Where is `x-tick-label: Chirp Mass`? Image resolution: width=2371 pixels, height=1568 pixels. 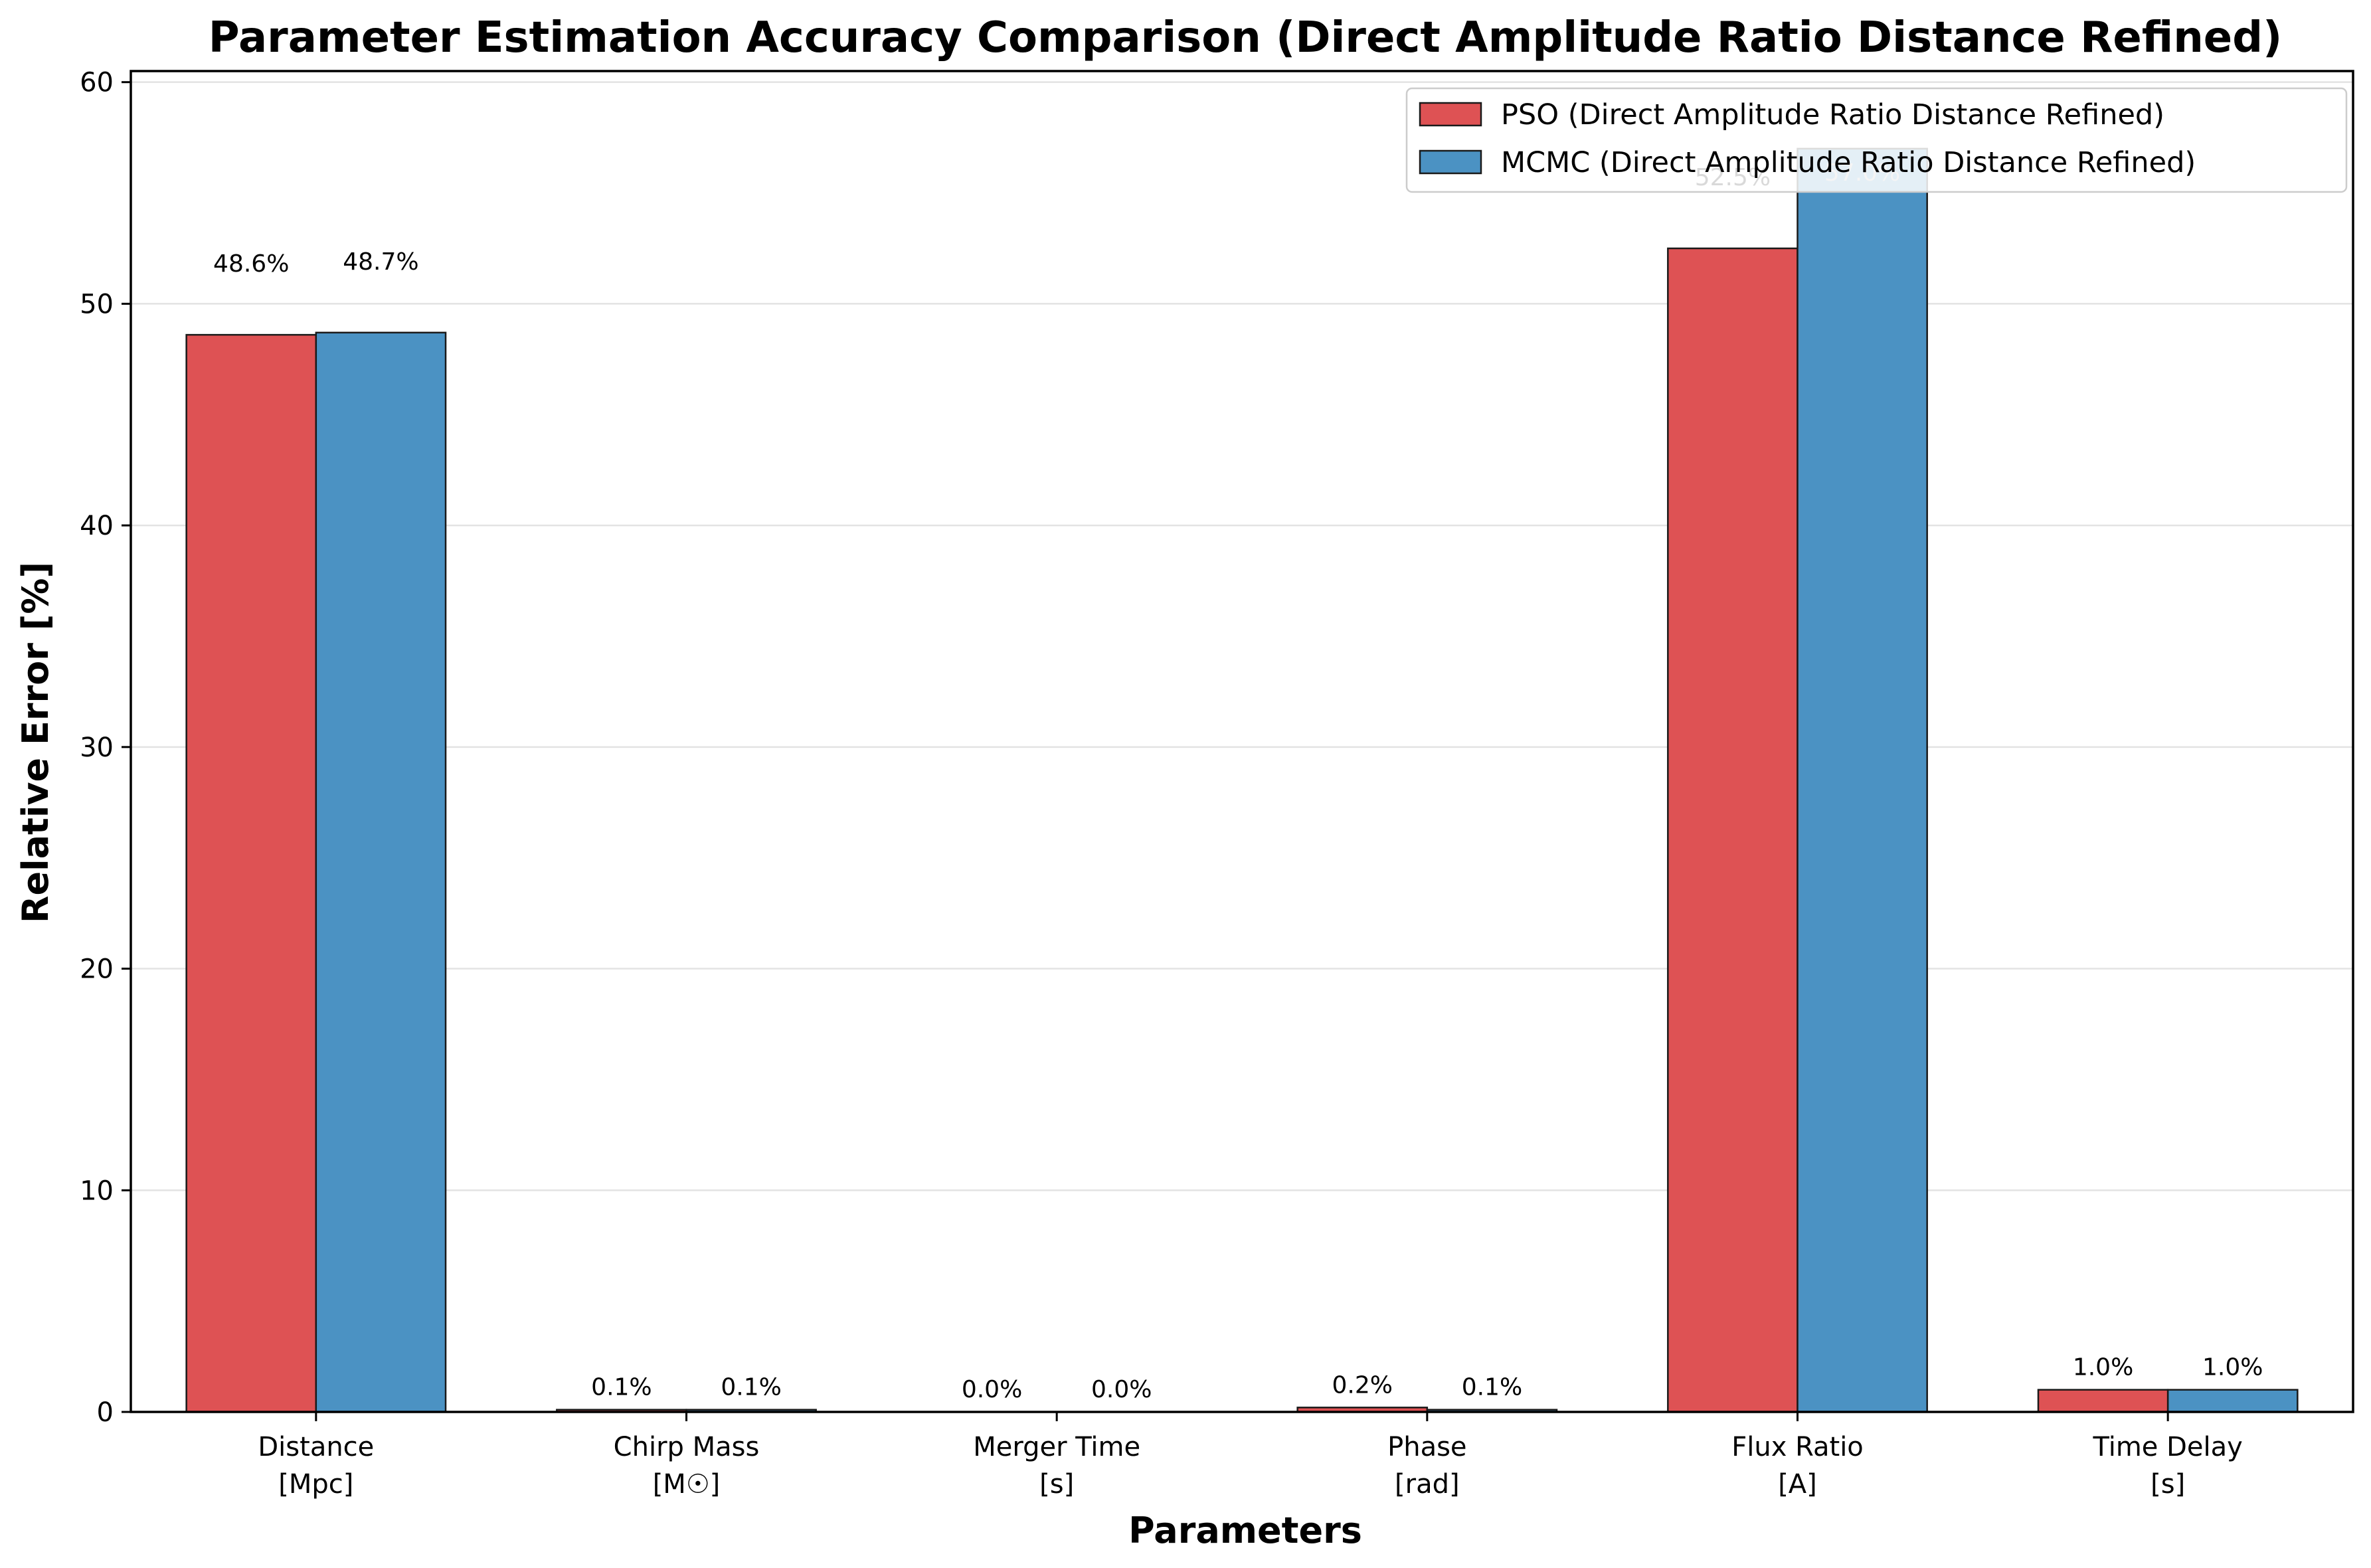 x-tick-label: Chirp Mass is located at coordinates (687, 1447).